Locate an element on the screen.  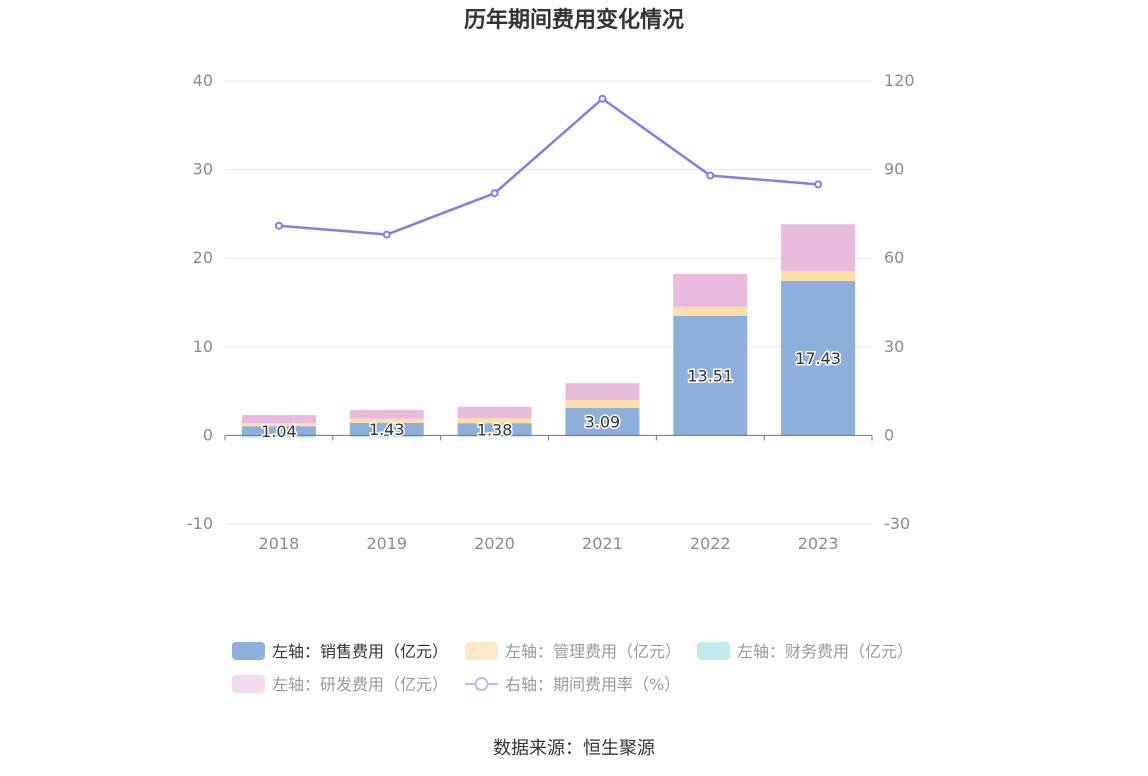
x-axis-tick-label: 2022 is located at coordinates (710, 543).